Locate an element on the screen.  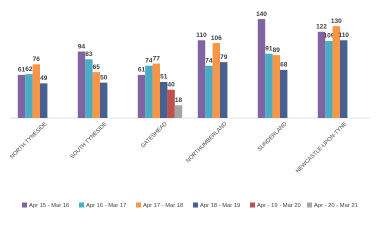
legend-label: Apr 17 - Mar 18 is located at coordinates (163, 206).